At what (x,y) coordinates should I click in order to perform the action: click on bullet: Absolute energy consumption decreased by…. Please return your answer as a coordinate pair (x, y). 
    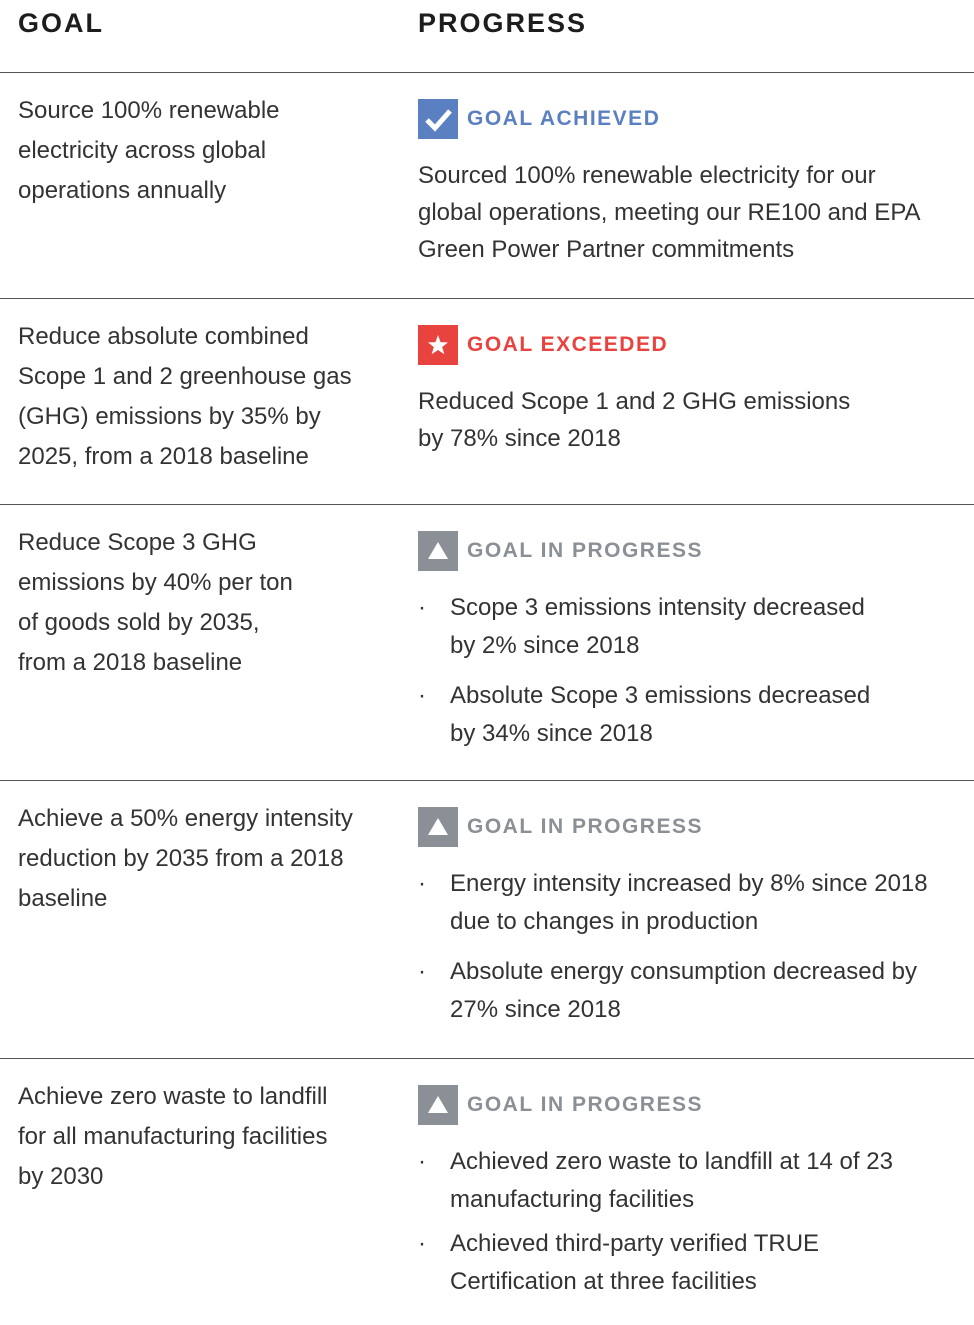
    Looking at the image, I should click on (673, 991).